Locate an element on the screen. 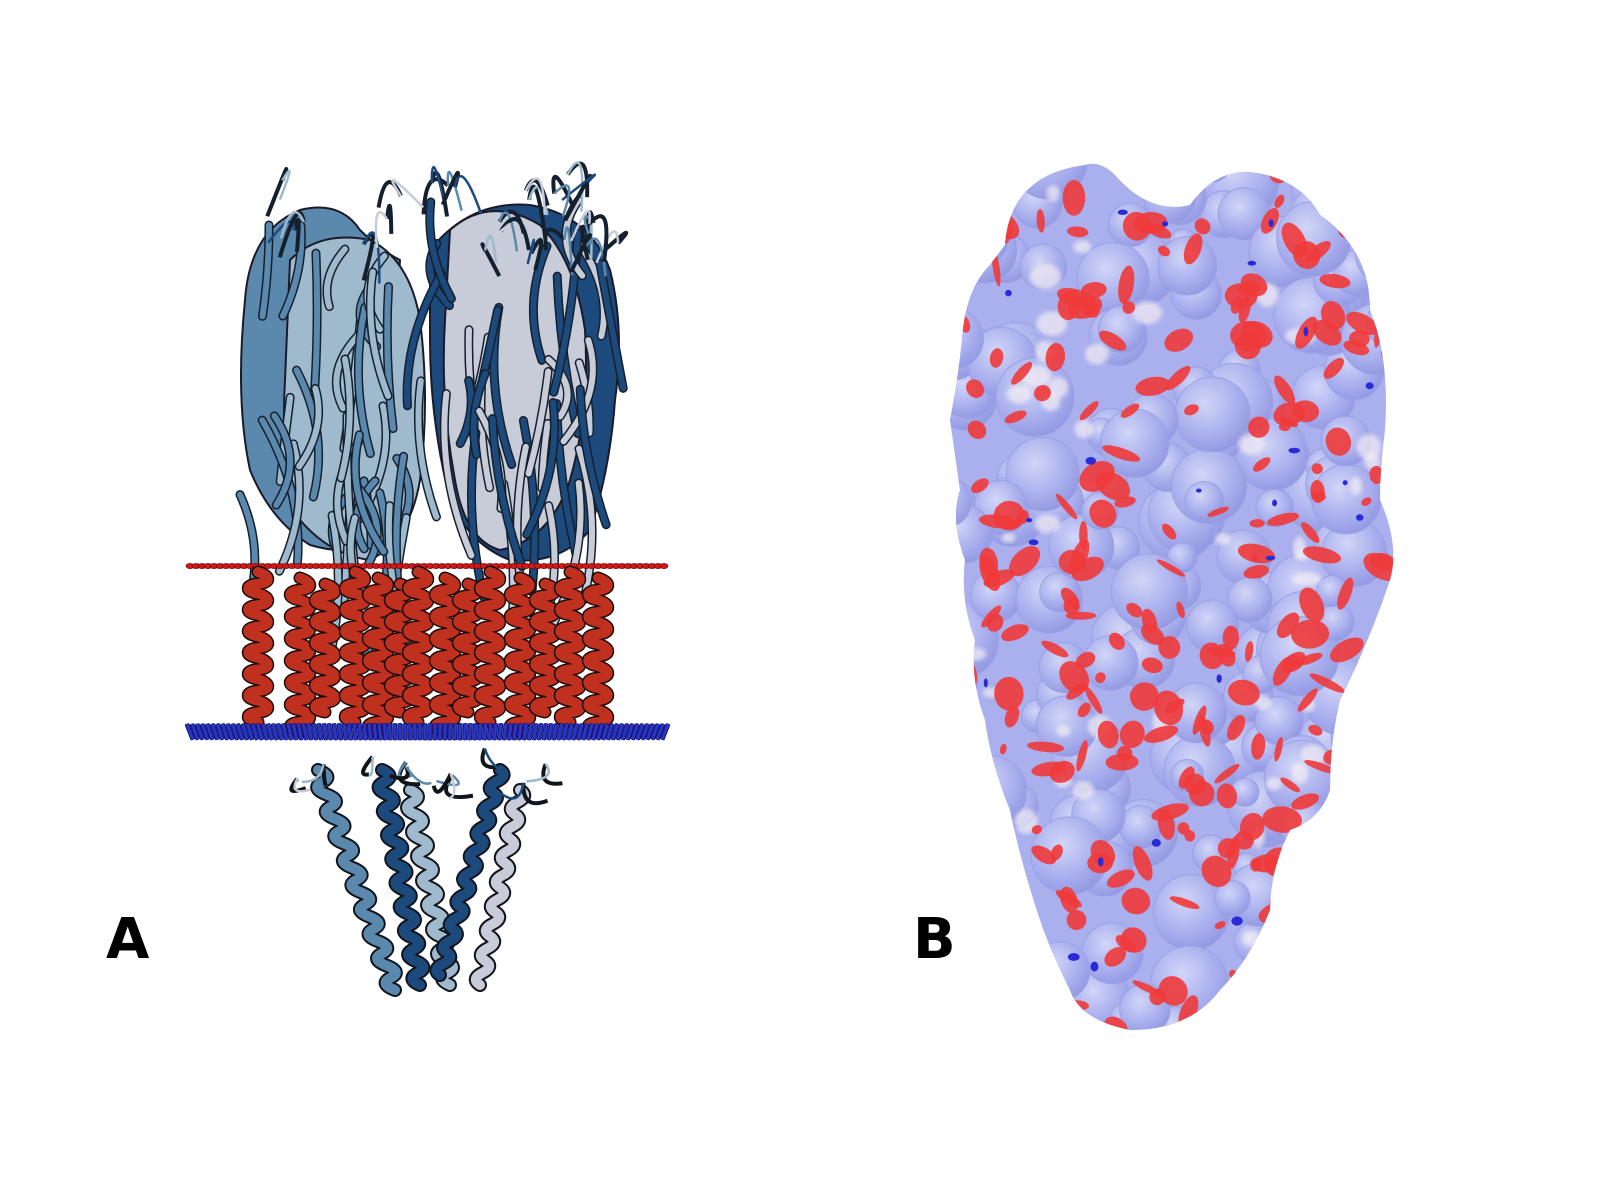 The image size is (1600, 1200). ic-helix is located at coordinates (401, 877).